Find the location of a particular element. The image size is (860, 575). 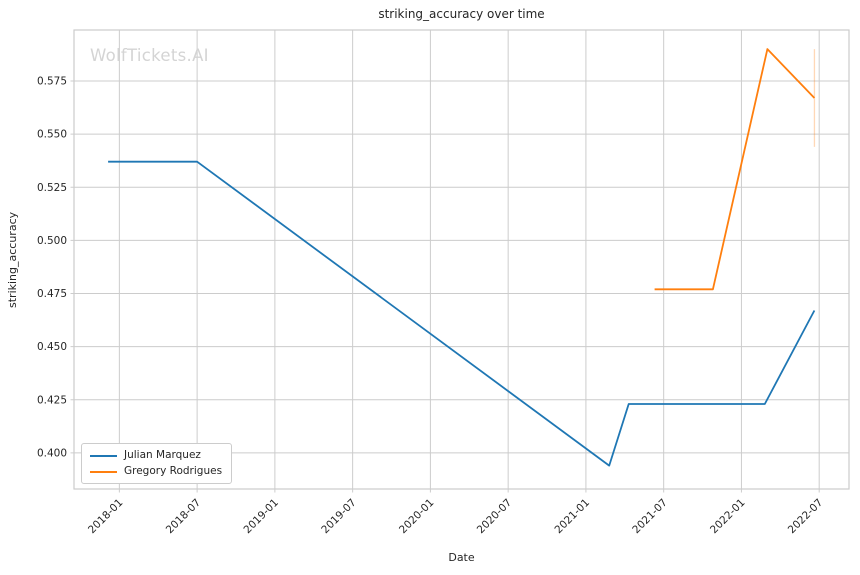

x-tick-label: 2020-01 is located at coordinates (417, 517).